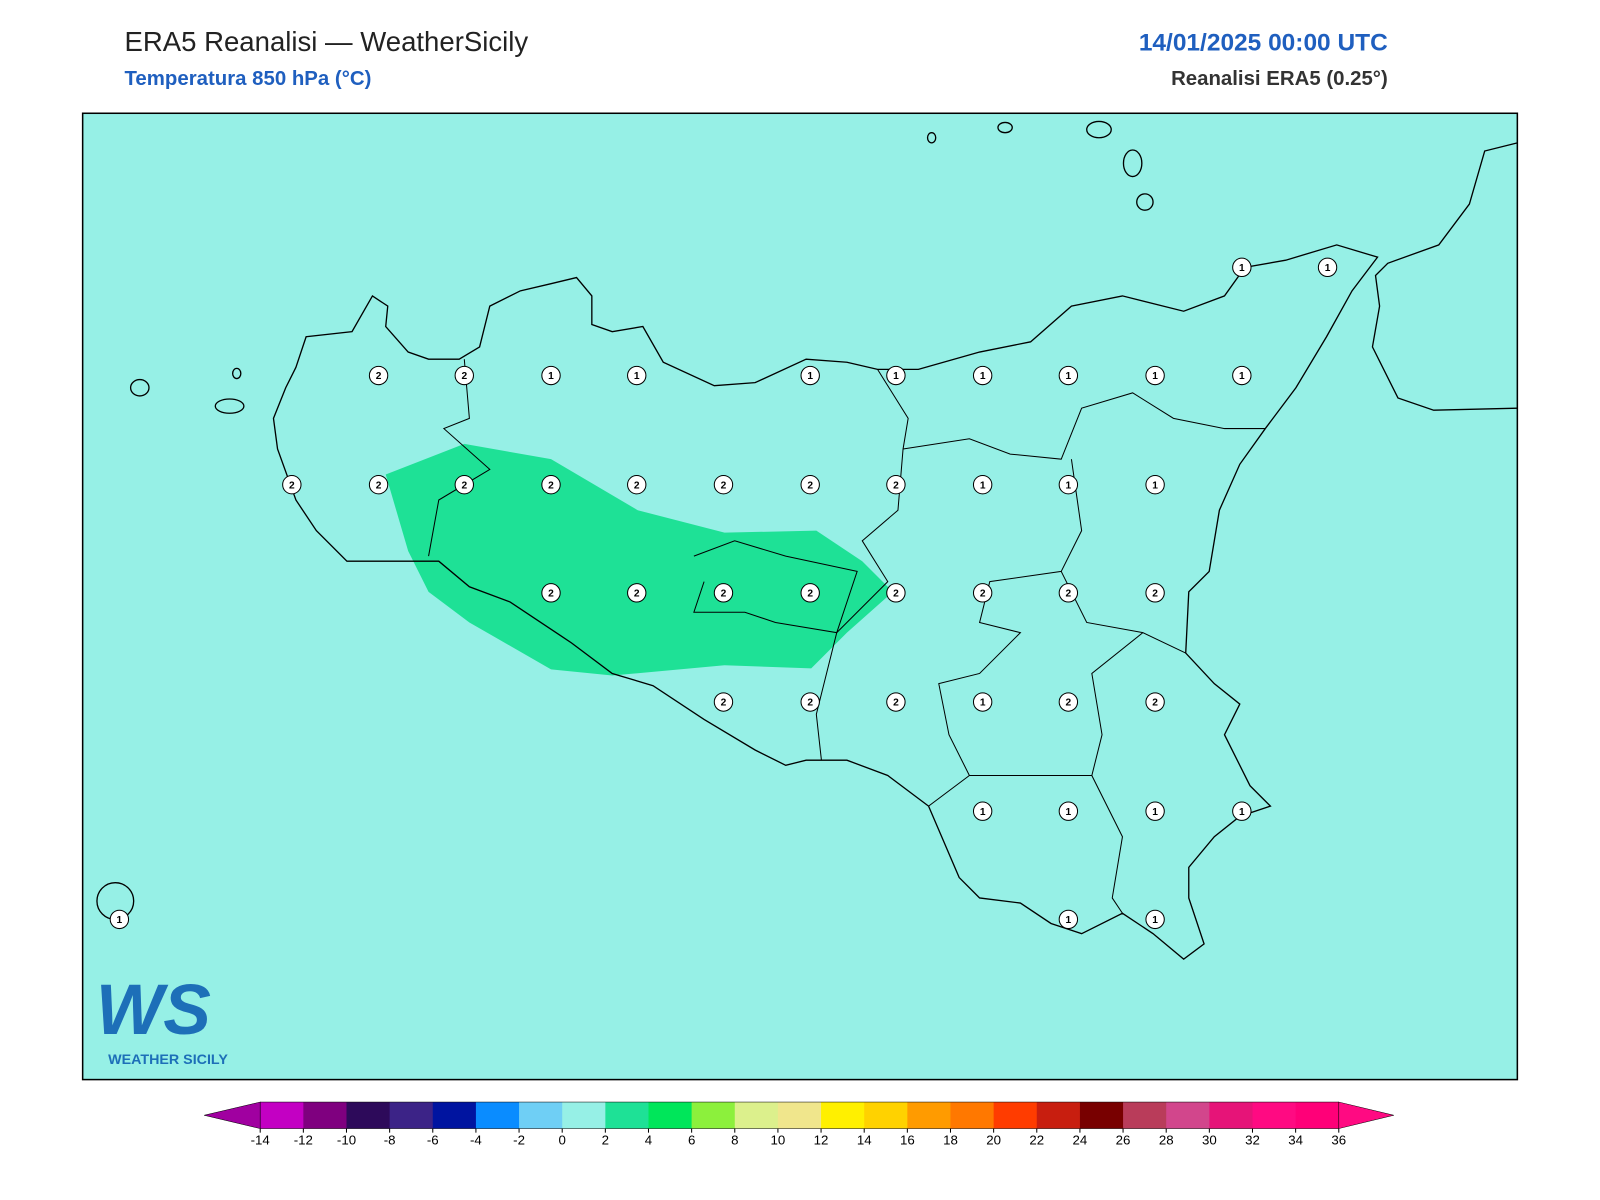 This screenshot has height=1200, width=1600. Describe the element at coordinates (993, 1139) in the screenshot. I see `colorbar-tick-label: 20` at that location.